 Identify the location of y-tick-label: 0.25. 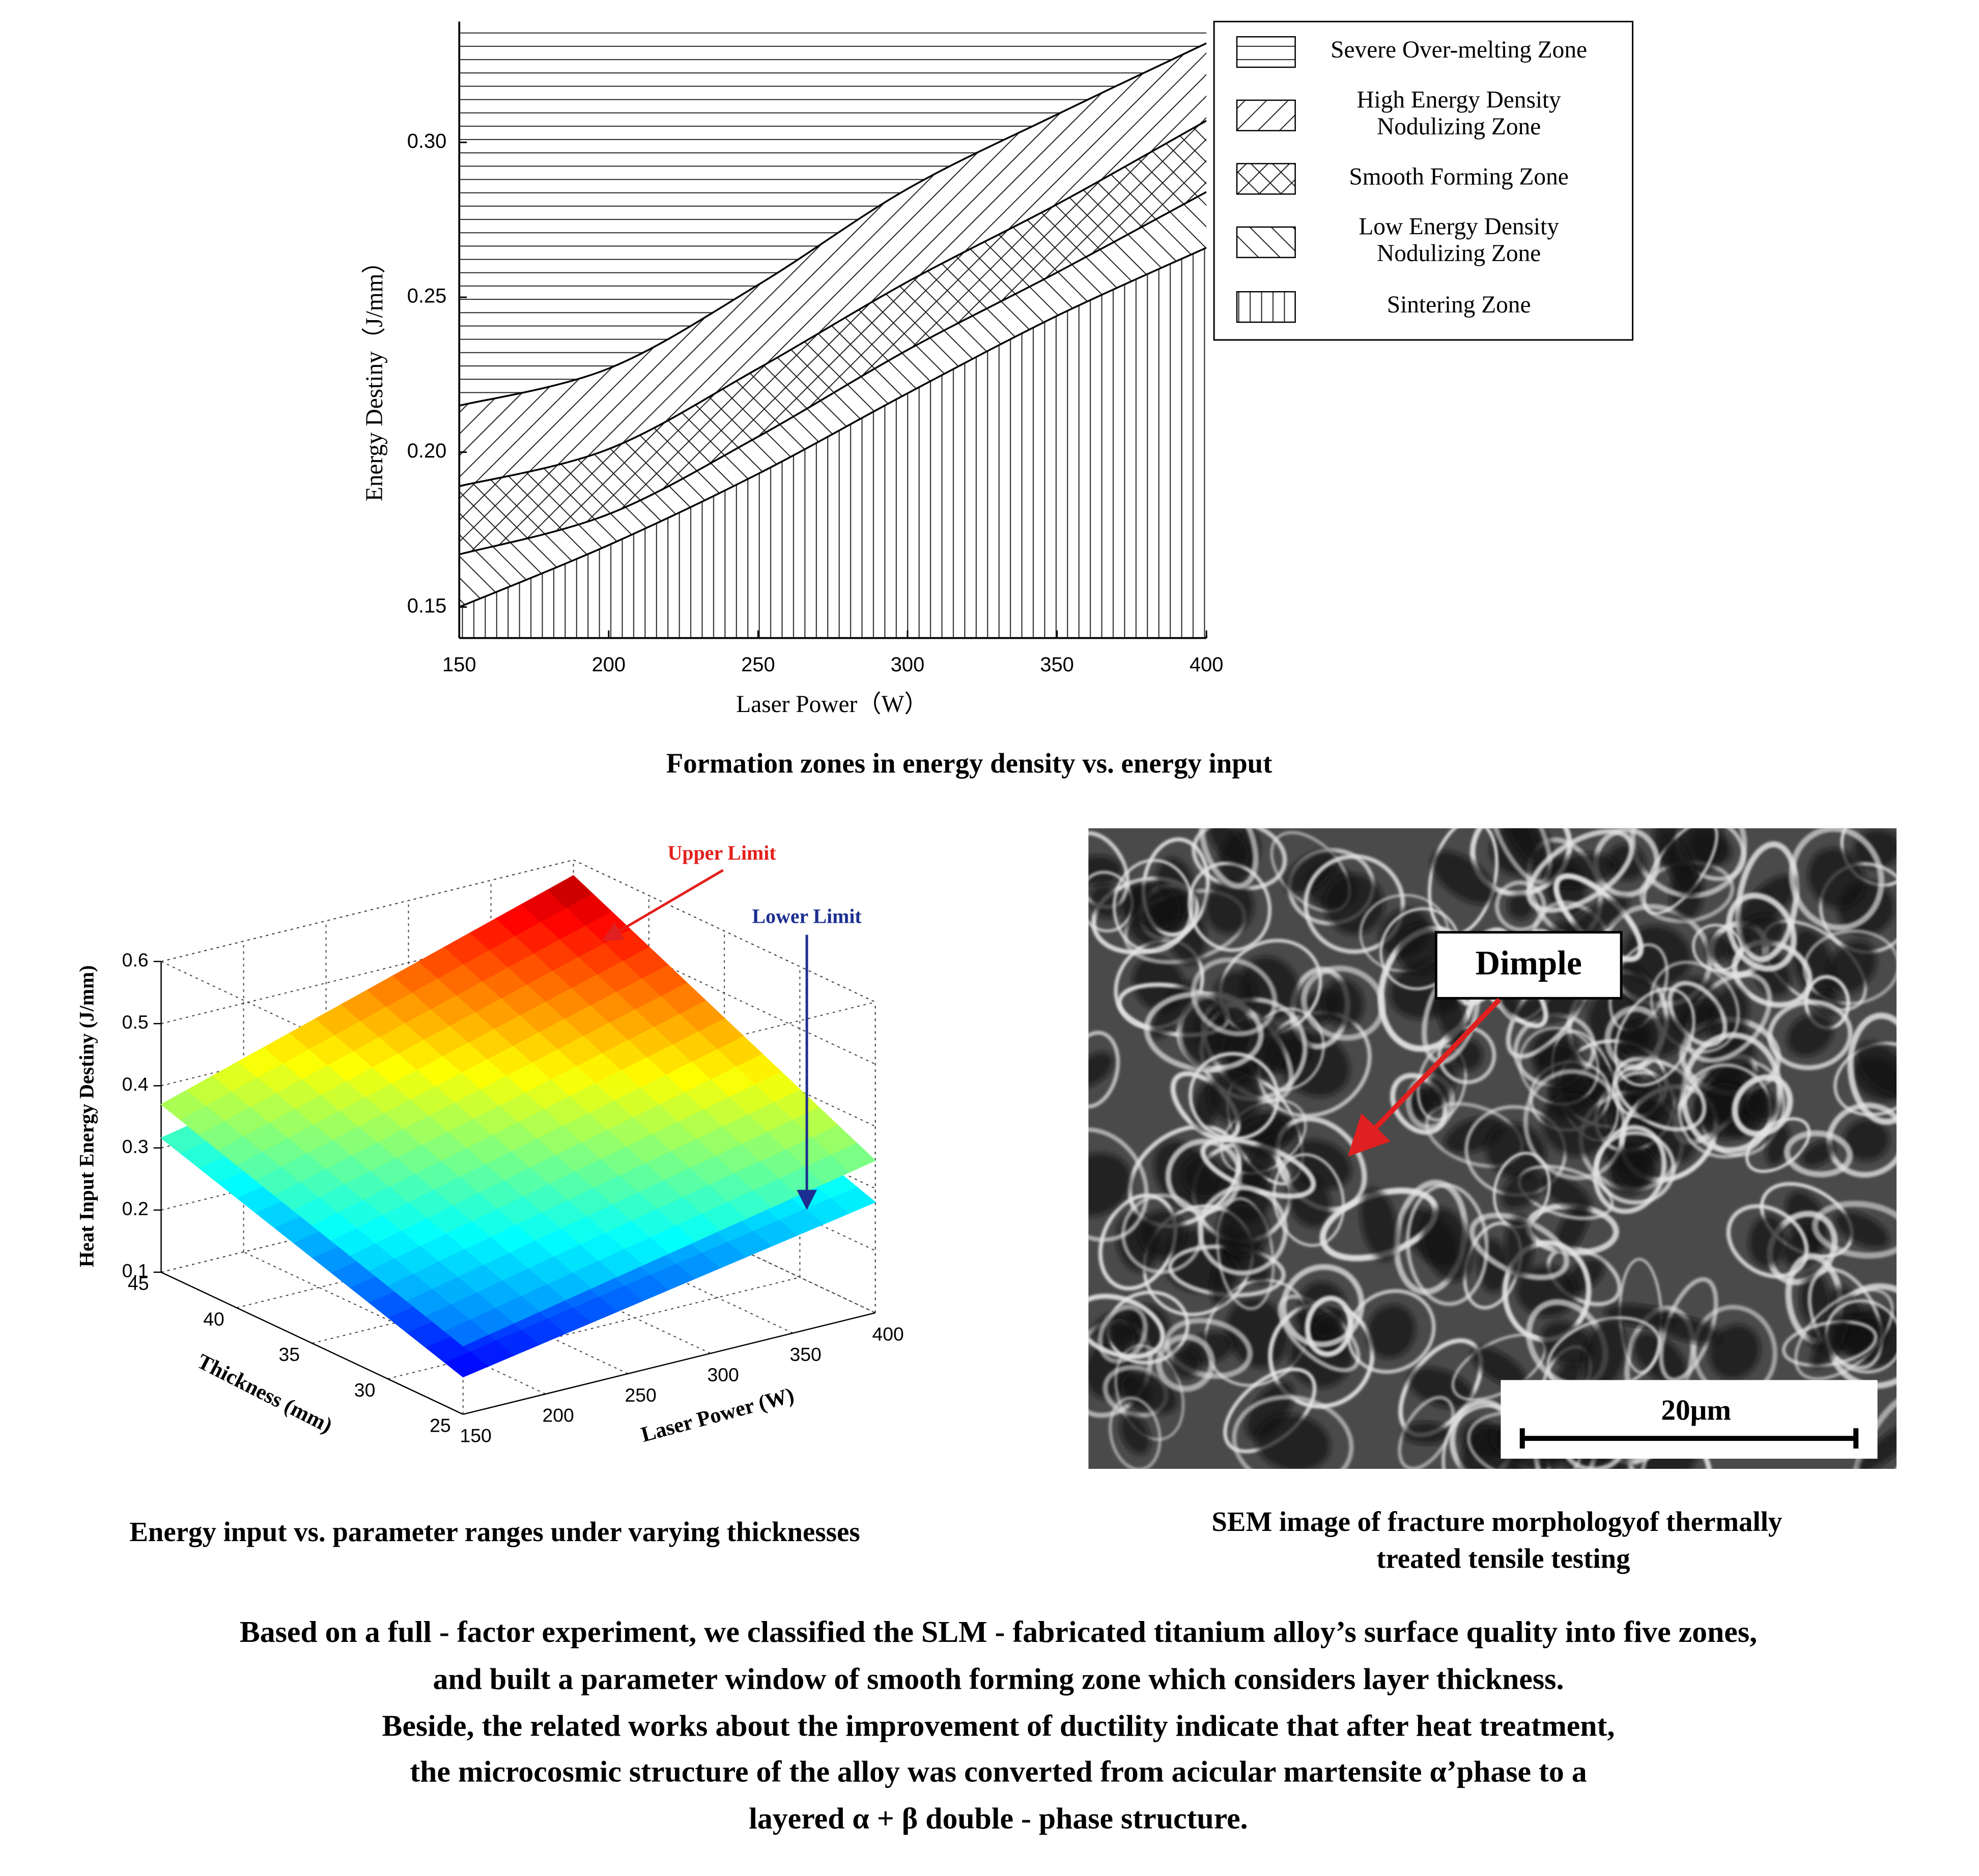
(427, 296).